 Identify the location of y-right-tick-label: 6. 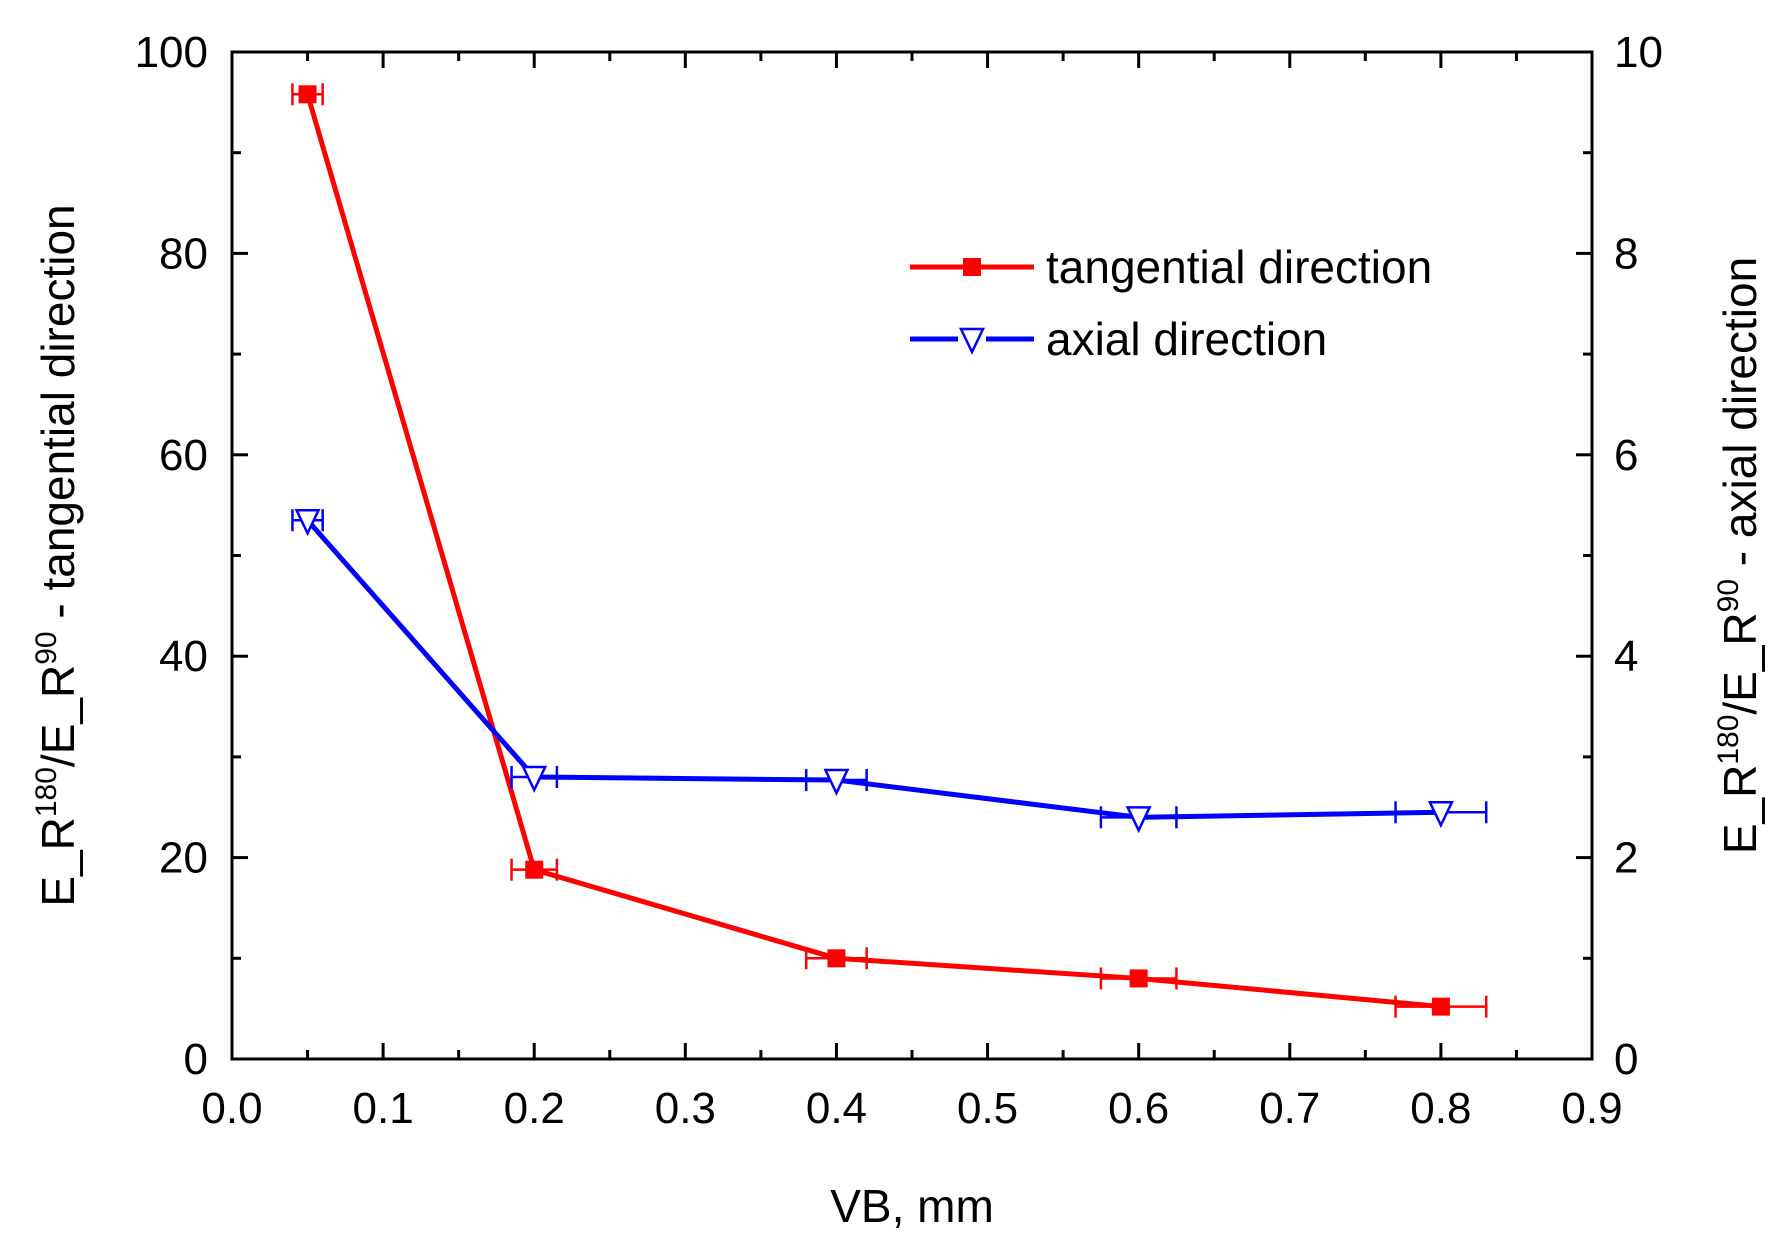
(1626, 455).